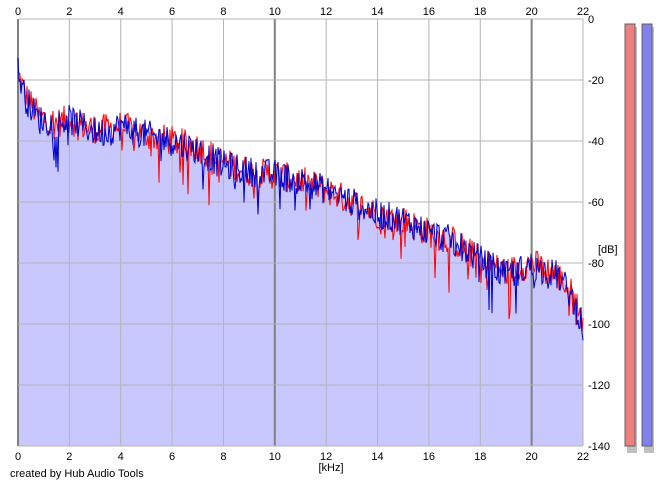 The image size is (665, 487). Describe the element at coordinates (596, 203) in the screenshot. I see `y-tick-label: -60` at that location.